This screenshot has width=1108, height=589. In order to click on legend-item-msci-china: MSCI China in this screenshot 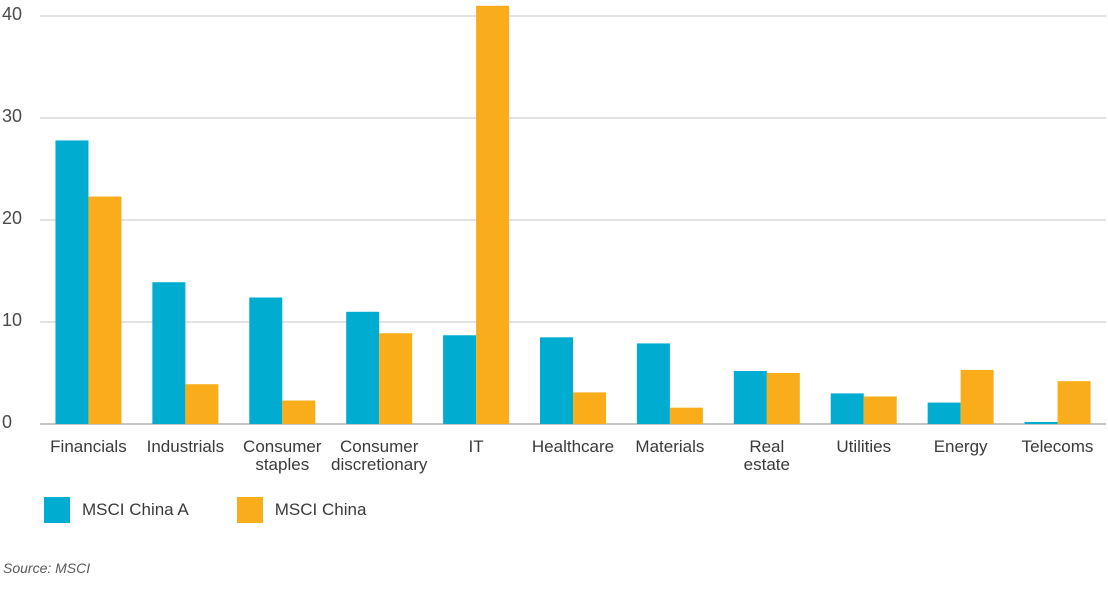, I will do `click(301, 510)`.